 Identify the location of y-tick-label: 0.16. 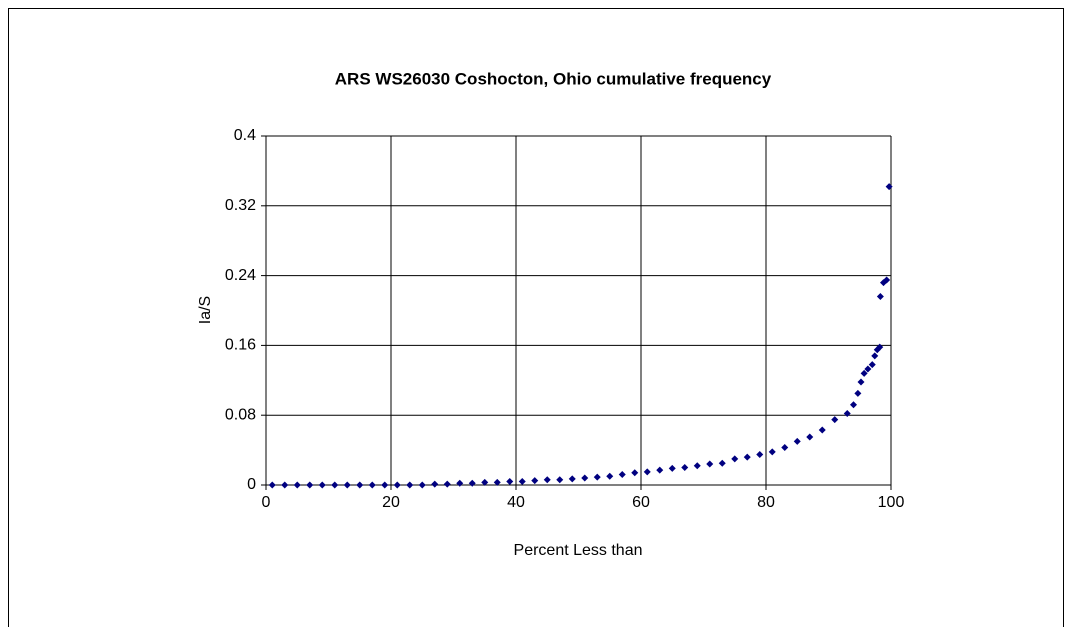
(240, 345).